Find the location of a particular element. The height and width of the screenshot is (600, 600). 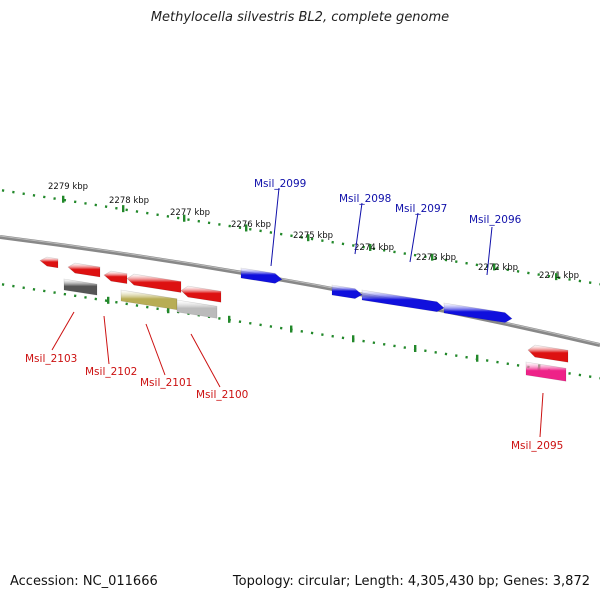

gene-msil-2098-shape is located at coordinates (347, 291).